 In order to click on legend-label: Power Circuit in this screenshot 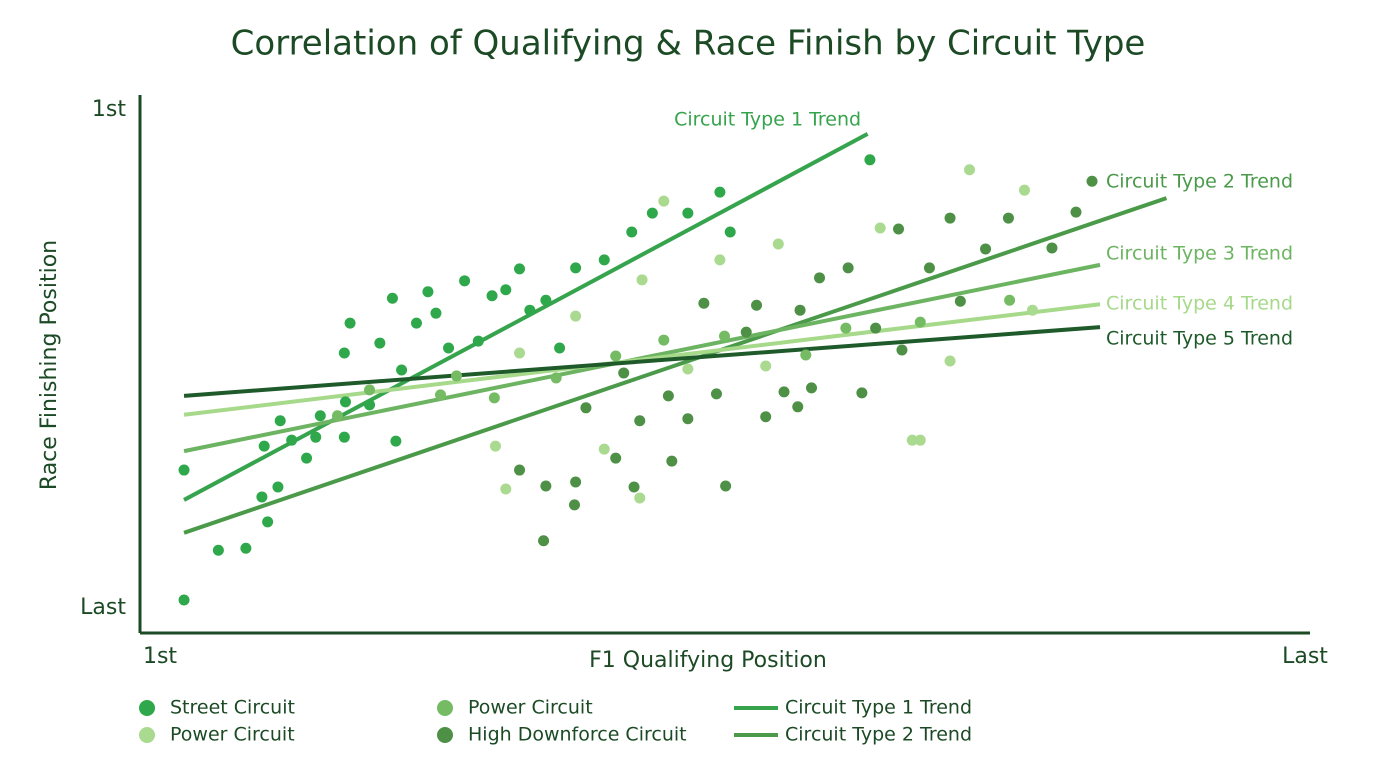, I will do `click(530, 708)`.